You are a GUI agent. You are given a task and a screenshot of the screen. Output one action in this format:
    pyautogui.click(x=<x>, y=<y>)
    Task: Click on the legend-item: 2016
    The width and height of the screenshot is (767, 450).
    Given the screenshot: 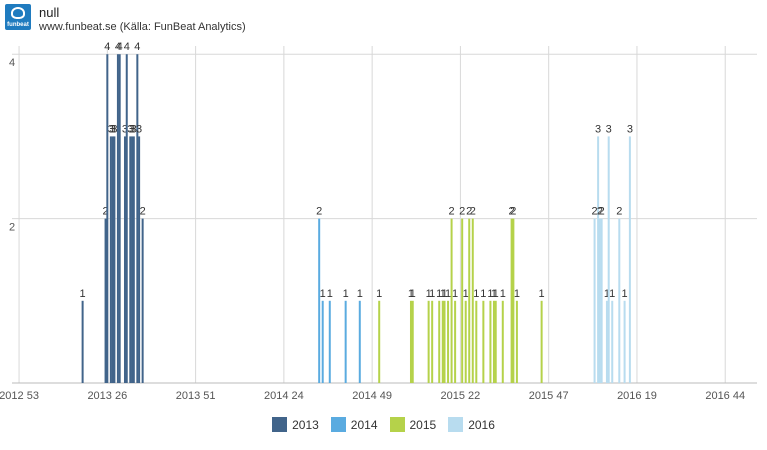 What is the action you would take?
    pyautogui.click(x=471, y=424)
    